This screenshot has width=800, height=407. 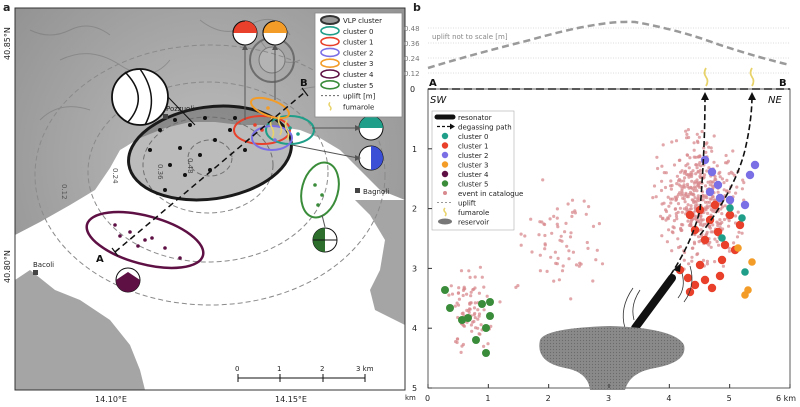 I want to click on x-tick-label: 2, so click(x=548, y=398).